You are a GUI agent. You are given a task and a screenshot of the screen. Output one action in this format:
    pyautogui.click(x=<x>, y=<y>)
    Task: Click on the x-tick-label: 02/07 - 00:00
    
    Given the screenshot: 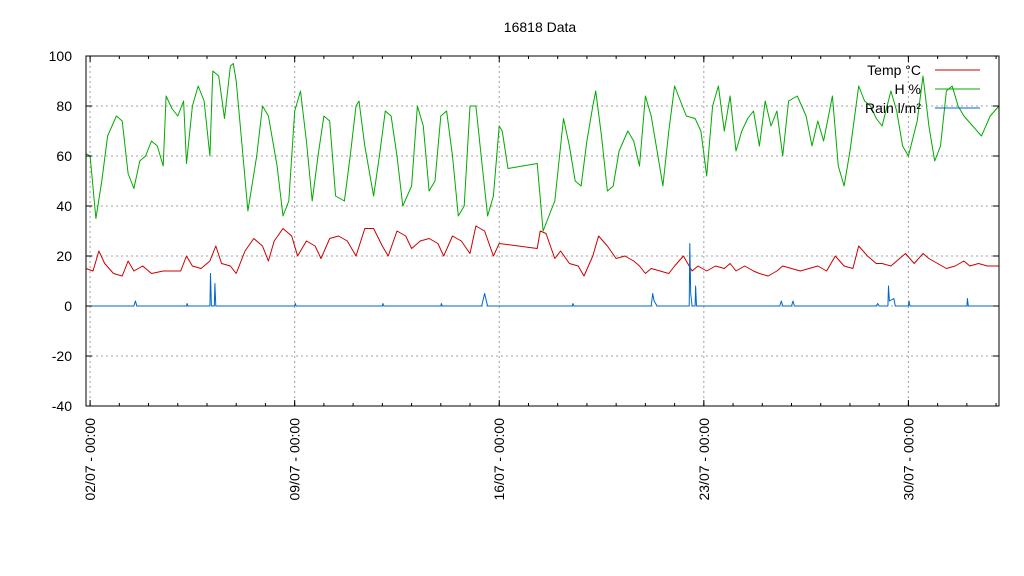 What is the action you would take?
    pyautogui.click(x=90, y=459)
    